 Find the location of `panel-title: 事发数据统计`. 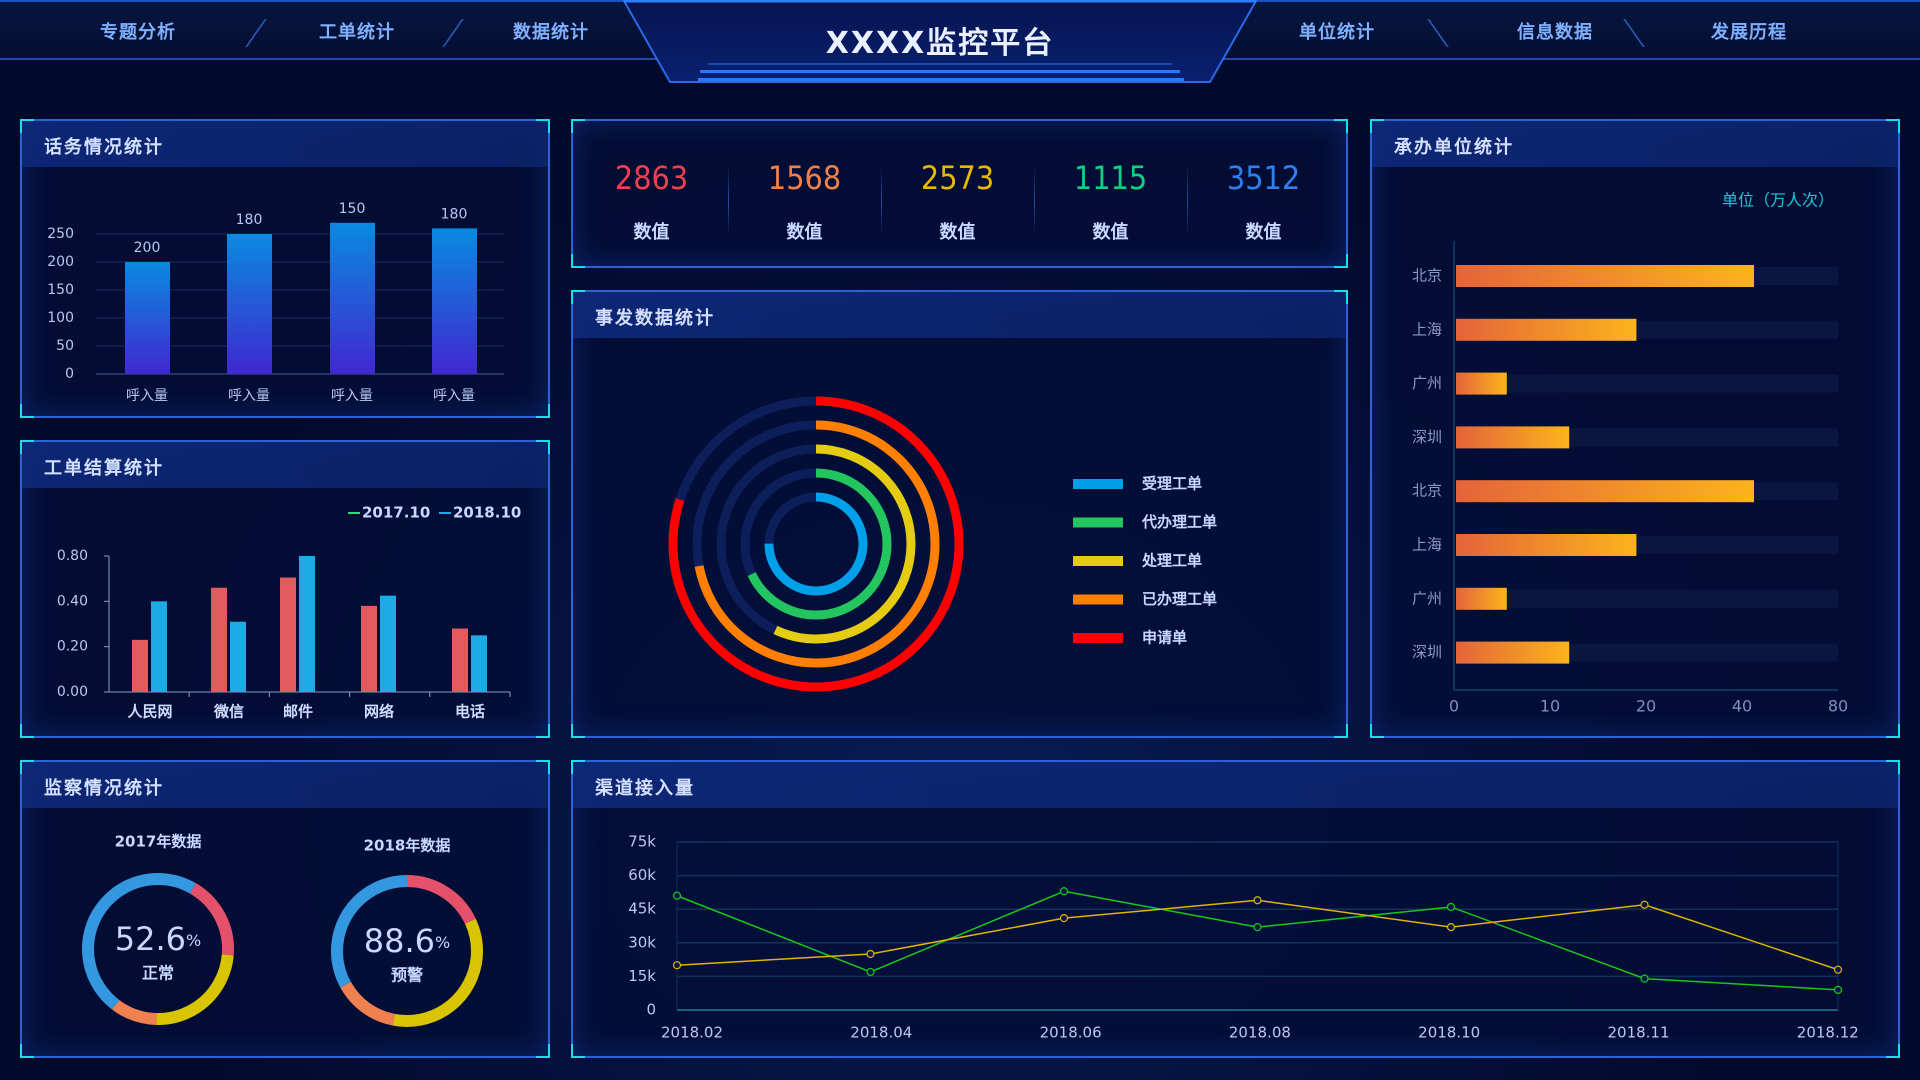

panel-title: 事发数据统计 is located at coordinates (655, 318).